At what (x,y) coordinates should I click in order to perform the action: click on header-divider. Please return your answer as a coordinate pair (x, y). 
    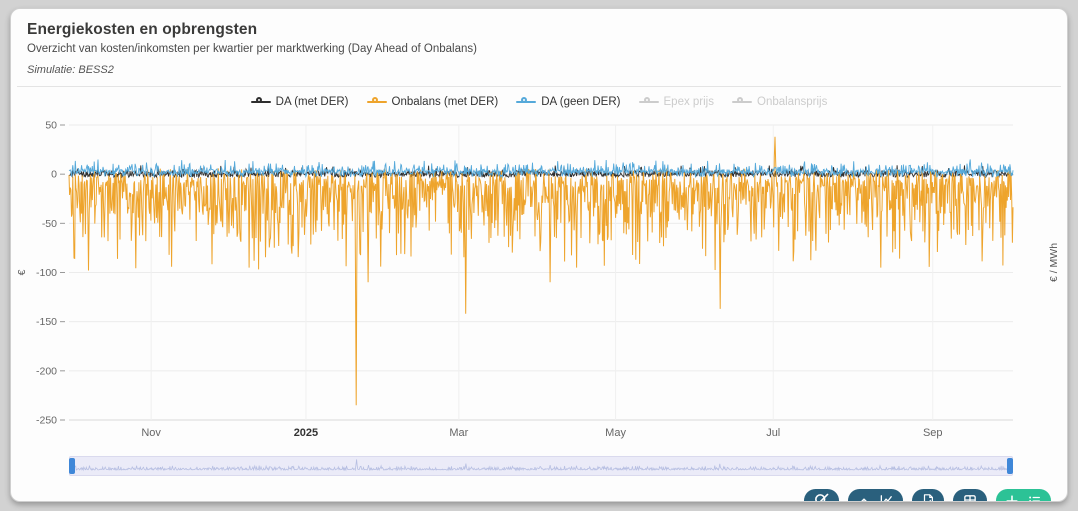
    Looking at the image, I should click on (539, 86).